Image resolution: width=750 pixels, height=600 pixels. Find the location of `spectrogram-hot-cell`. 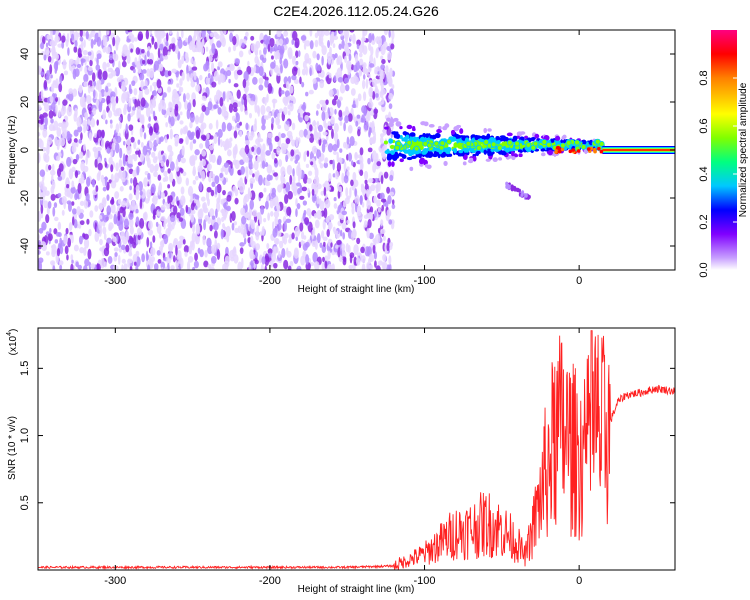

spectrogram-hot-cell is located at coordinates (595, 151).